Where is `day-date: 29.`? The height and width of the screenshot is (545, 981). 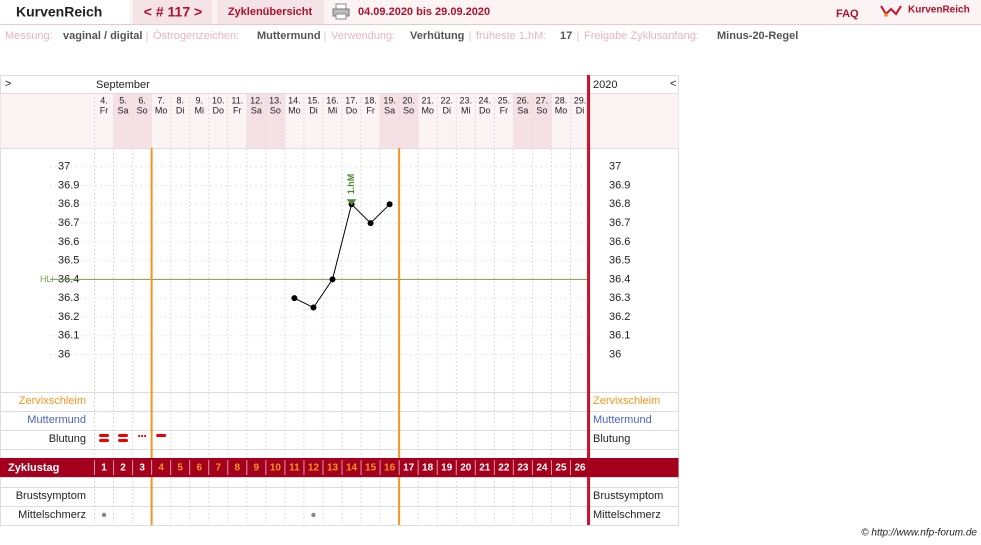 day-date: 29. is located at coordinates (580, 100).